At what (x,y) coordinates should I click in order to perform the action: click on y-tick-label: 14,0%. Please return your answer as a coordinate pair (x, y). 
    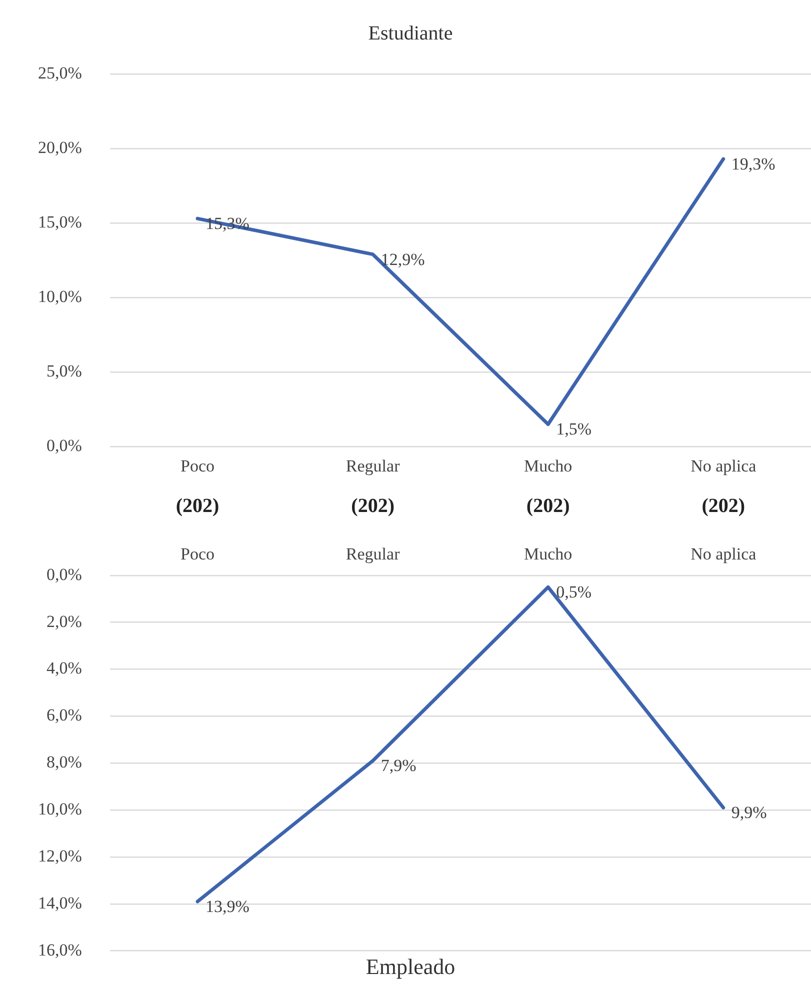
    Looking at the image, I should click on (60, 902).